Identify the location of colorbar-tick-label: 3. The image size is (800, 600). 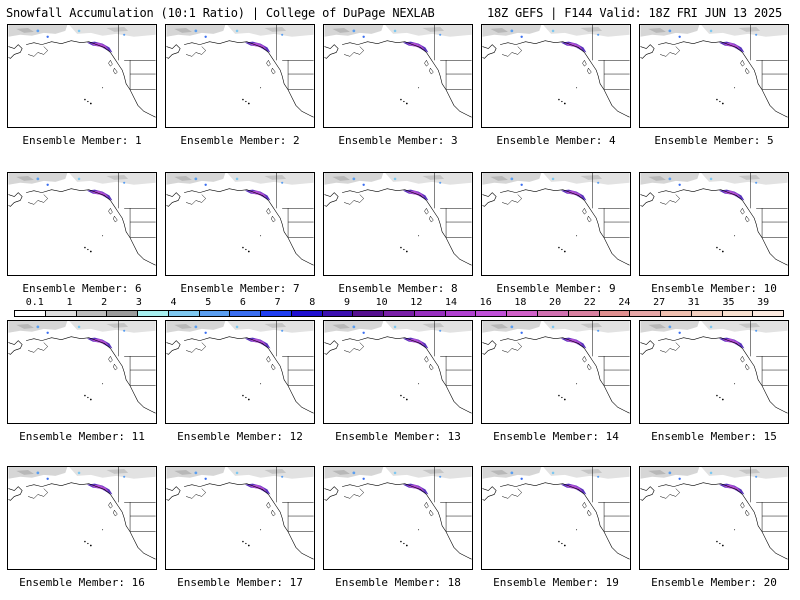
(138, 302).